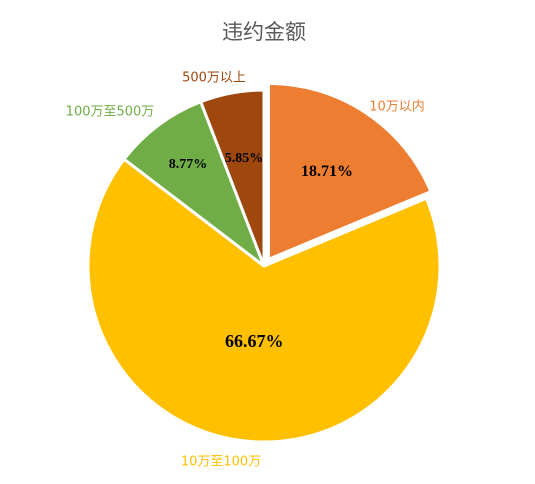  Describe the element at coordinates (327, 171) in the screenshot. I see `slice-value-label: 18.71%` at that location.